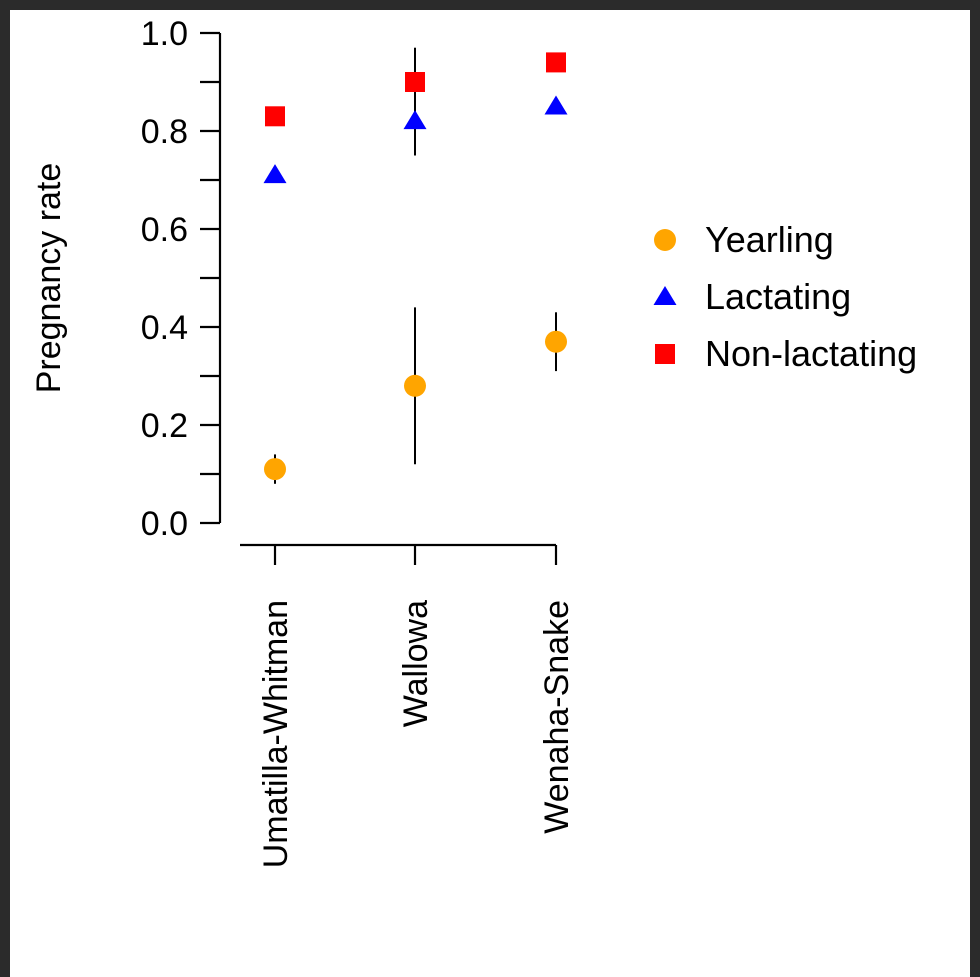 Image resolution: width=980 pixels, height=977 pixels. Describe the element at coordinates (778, 296) in the screenshot. I see `legend-label-lactating: Lactating` at that location.